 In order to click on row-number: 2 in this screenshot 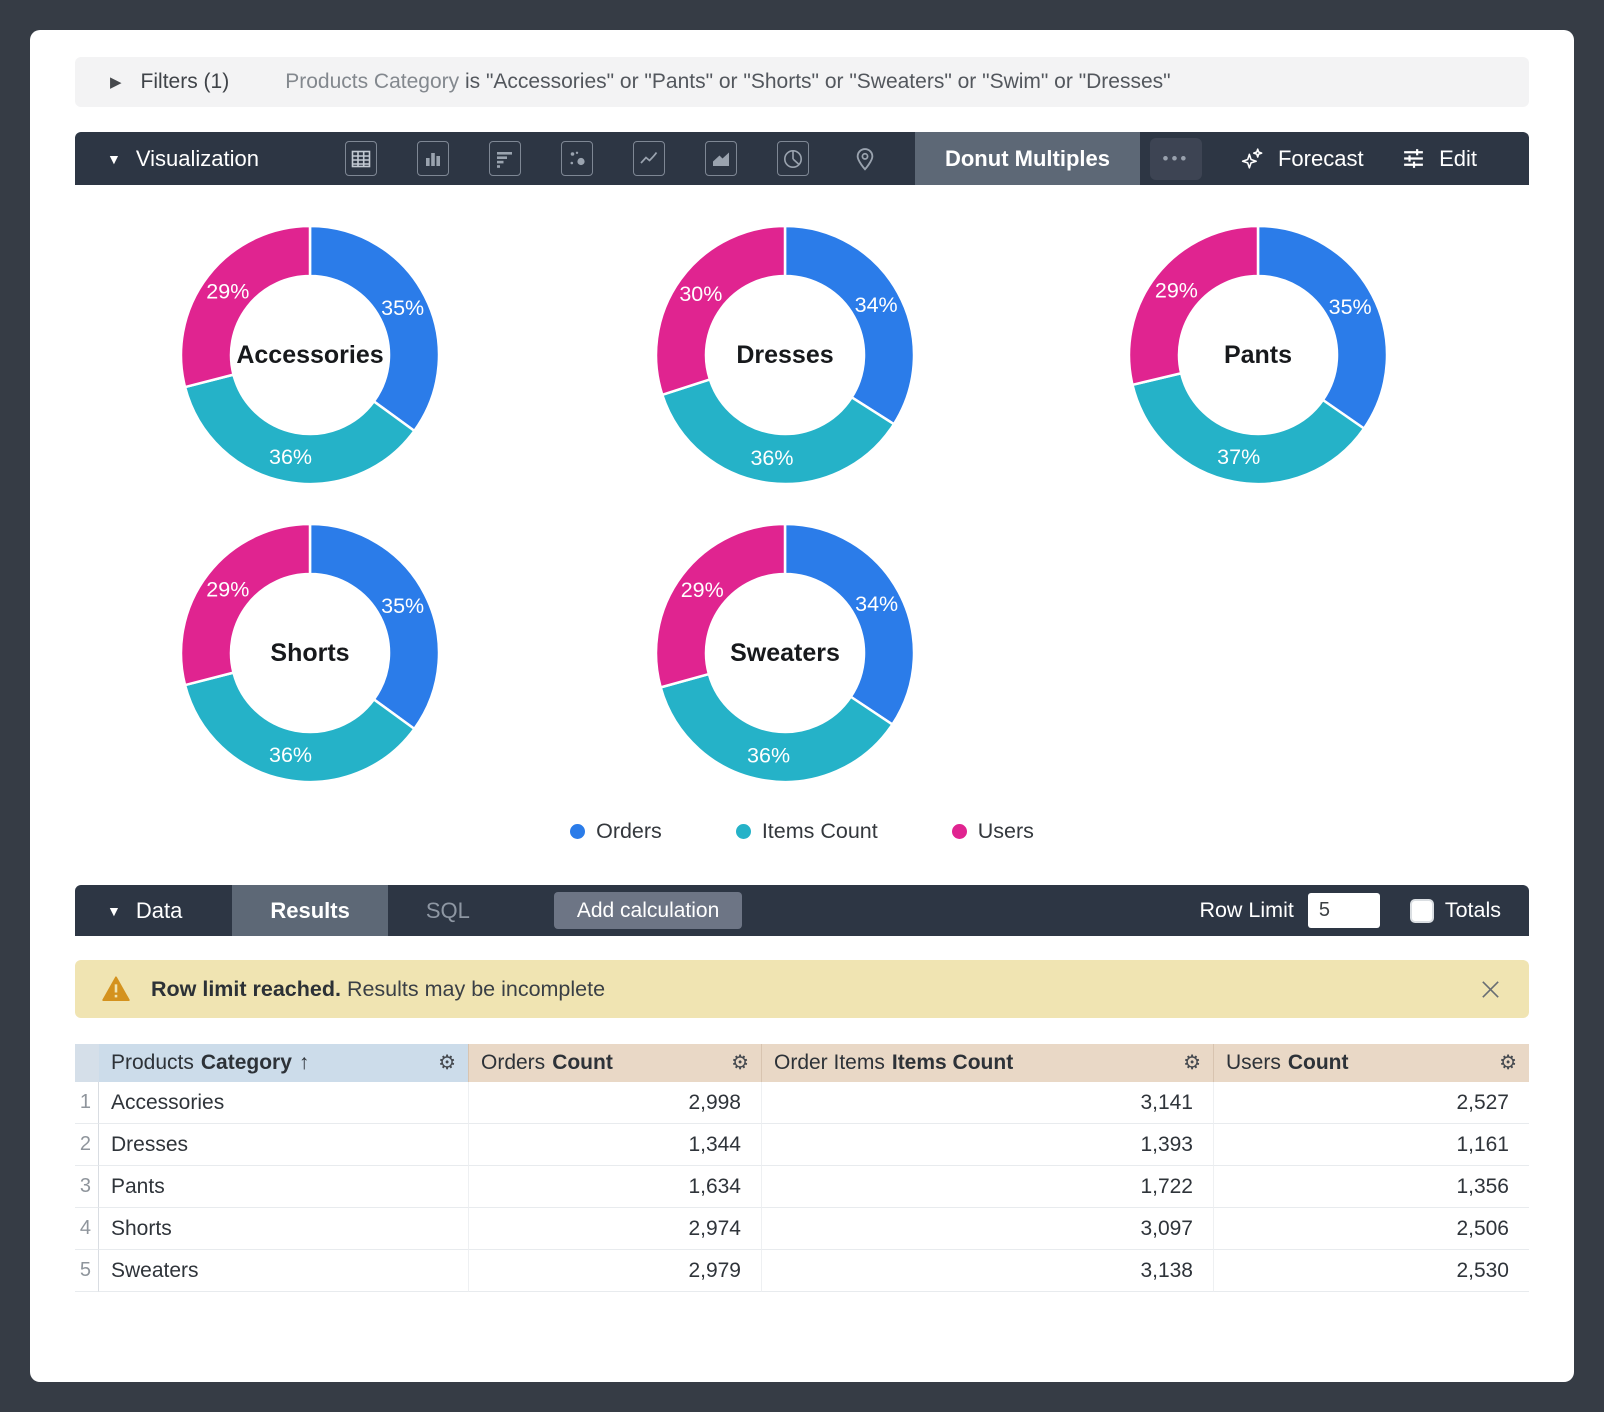, I will do `click(87, 1145)`.